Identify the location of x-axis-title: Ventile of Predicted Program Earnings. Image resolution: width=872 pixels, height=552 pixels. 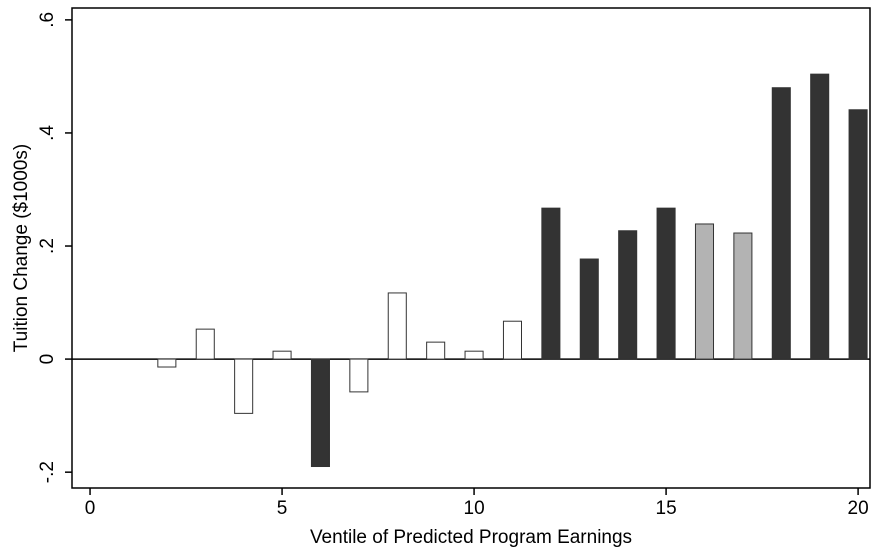
(471, 537).